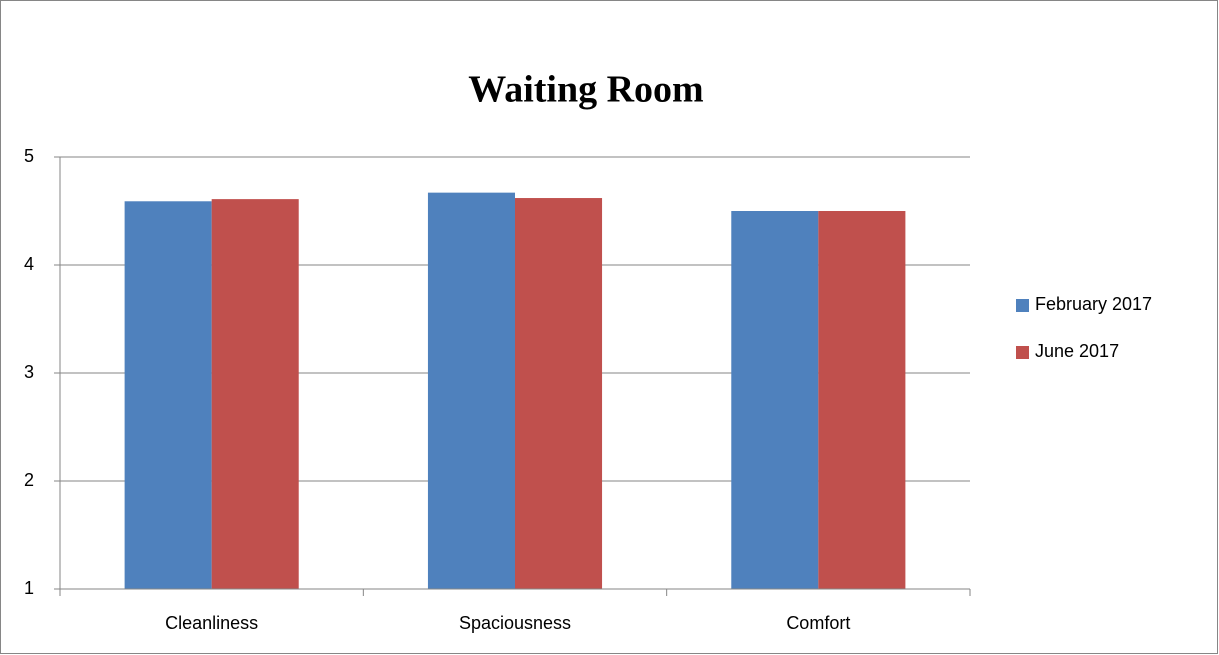  What do you see at coordinates (515, 623) in the screenshot?
I see `x-tick-label: Spaciousness` at bounding box center [515, 623].